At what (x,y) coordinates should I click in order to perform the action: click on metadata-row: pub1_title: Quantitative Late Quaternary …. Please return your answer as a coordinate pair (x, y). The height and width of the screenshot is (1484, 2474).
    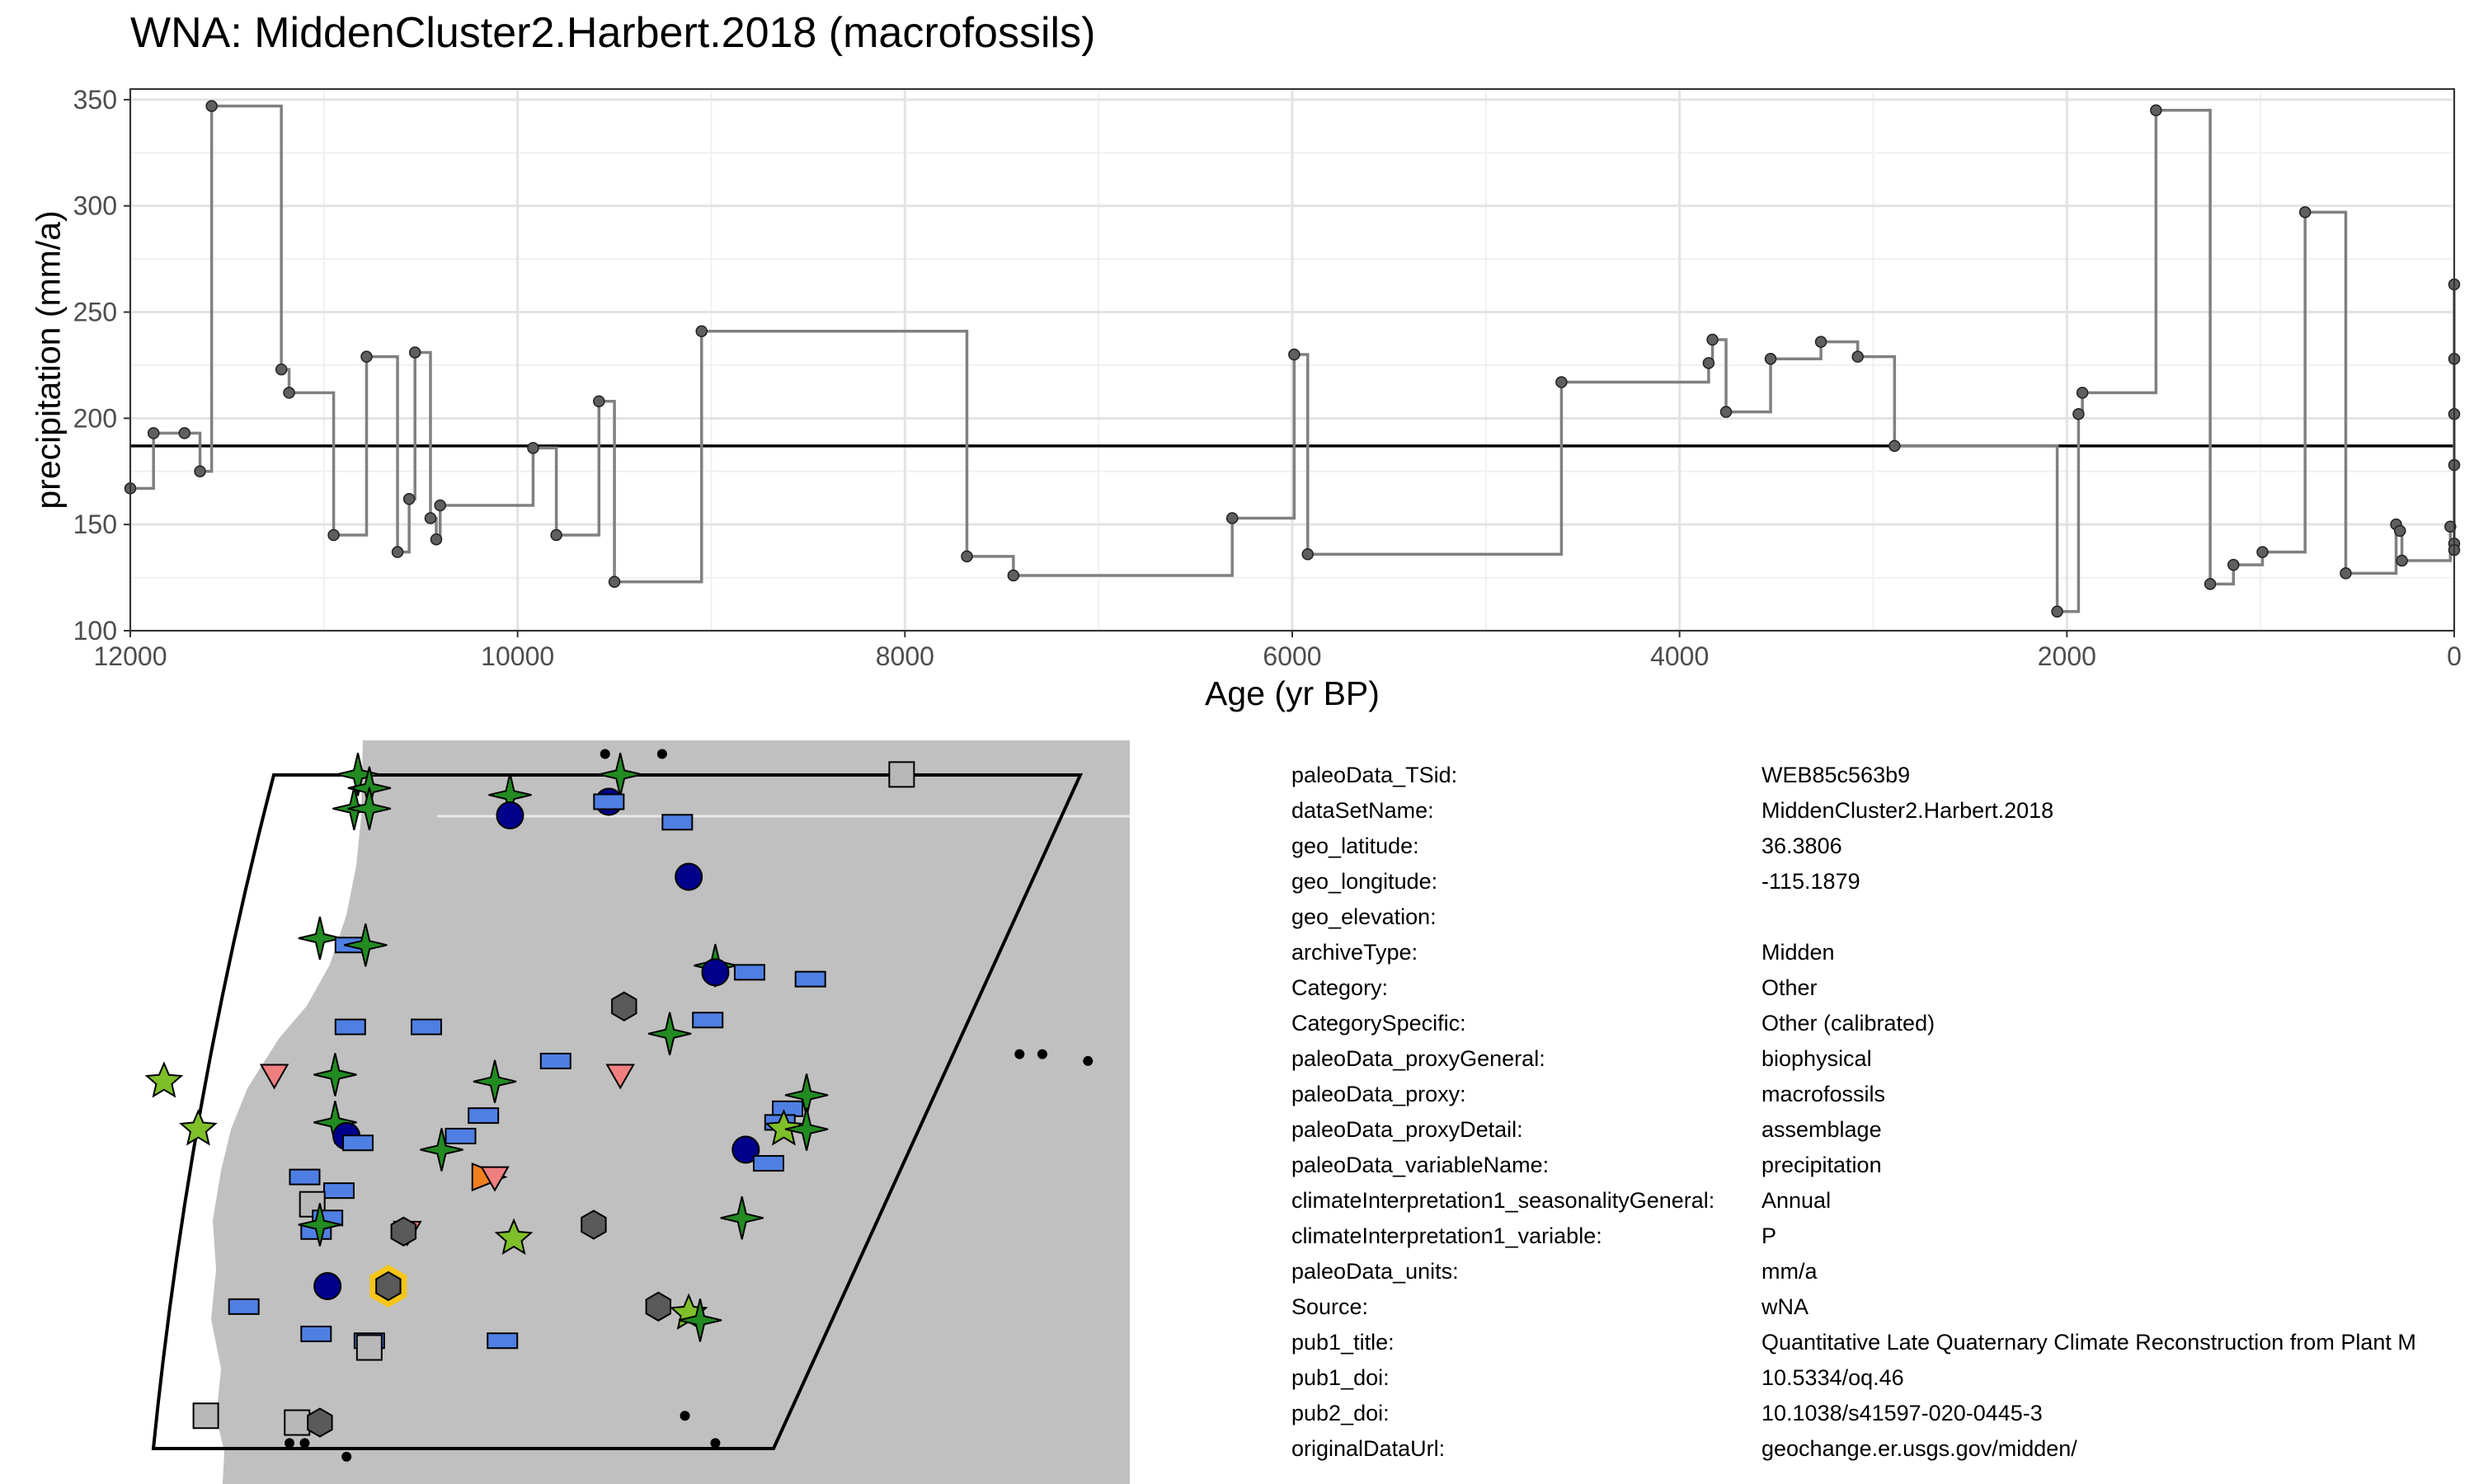
    Looking at the image, I should click on (1882, 1346).